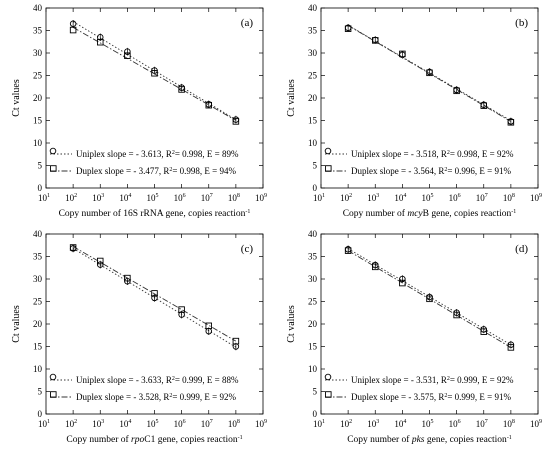 This screenshot has height=456, width=550. Describe the element at coordinates (38, 347) in the screenshot. I see `y-tick-label: 15` at that location.